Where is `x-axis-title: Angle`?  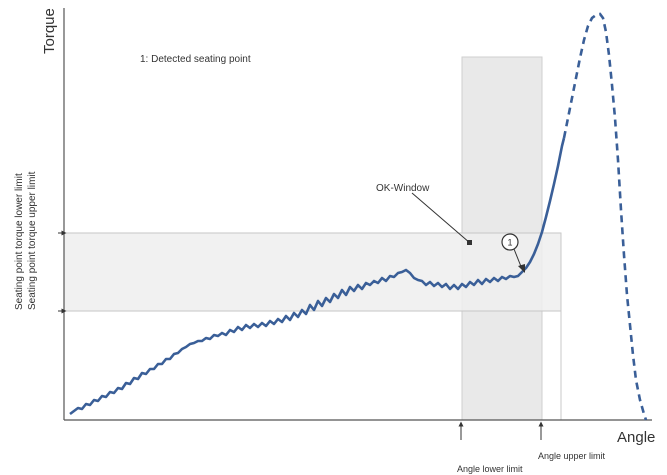 x-axis-title: Angle is located at coordinates (636, 437).